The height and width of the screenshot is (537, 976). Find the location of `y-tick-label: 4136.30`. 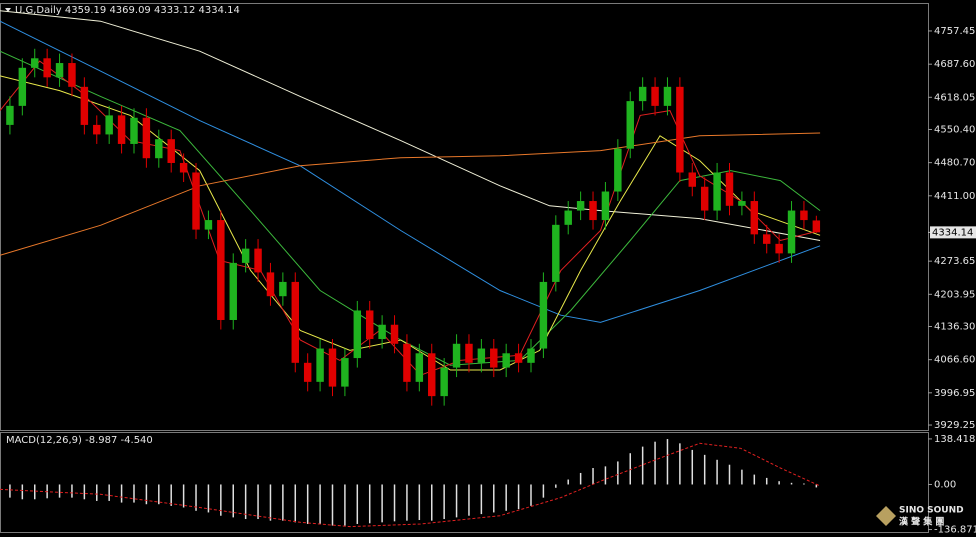

y-tick-label: 4136.30 is located at coordinates (954, 327).